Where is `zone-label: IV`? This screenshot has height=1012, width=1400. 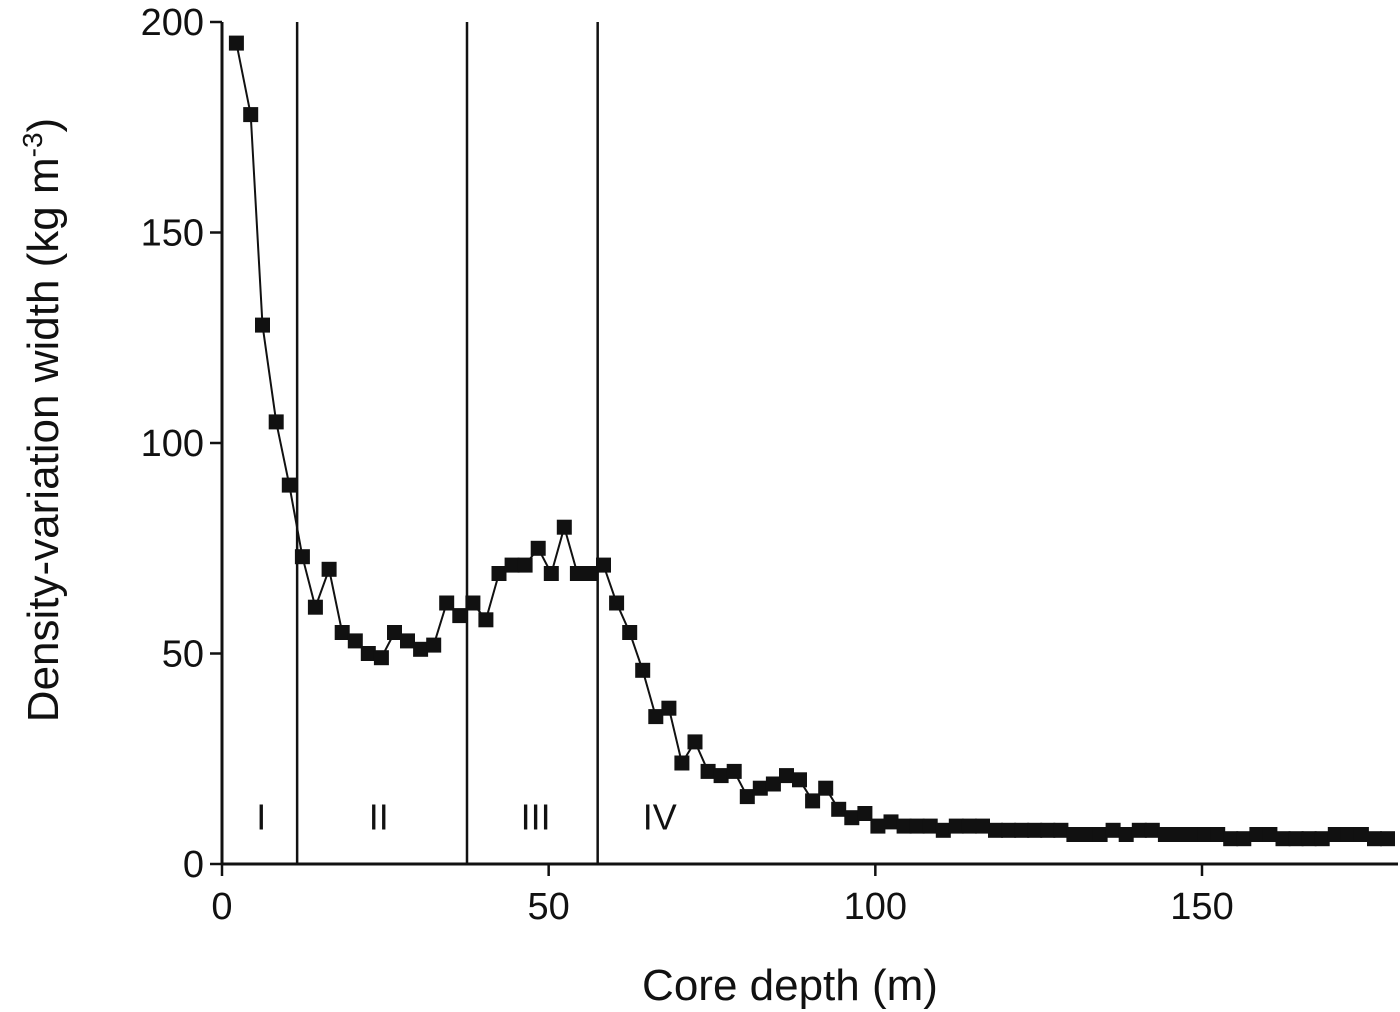
zone-label: IV is located at coordinates (660, 817).